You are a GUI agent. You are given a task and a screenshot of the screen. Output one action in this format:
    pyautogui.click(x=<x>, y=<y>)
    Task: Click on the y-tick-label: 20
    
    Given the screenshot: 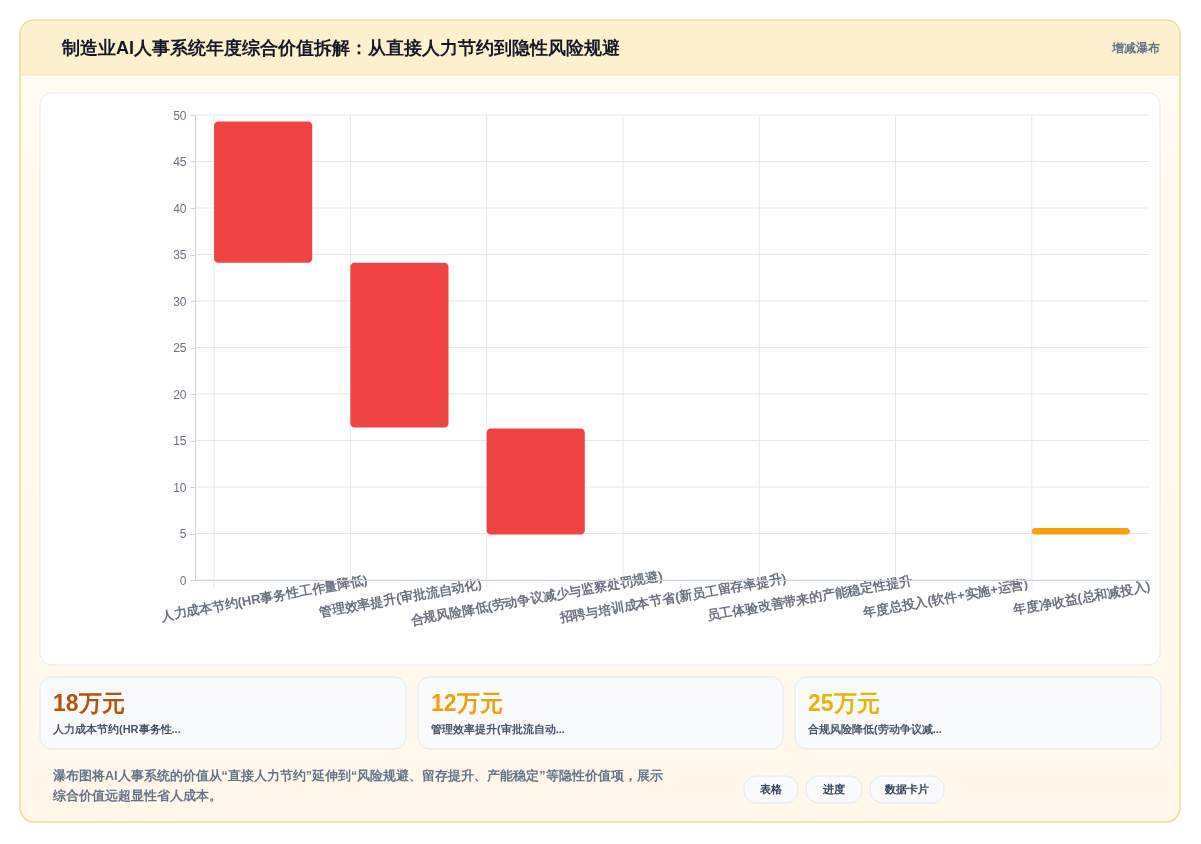 What is the action you would take?
    pyautogui.click(x=180, y=394)
    